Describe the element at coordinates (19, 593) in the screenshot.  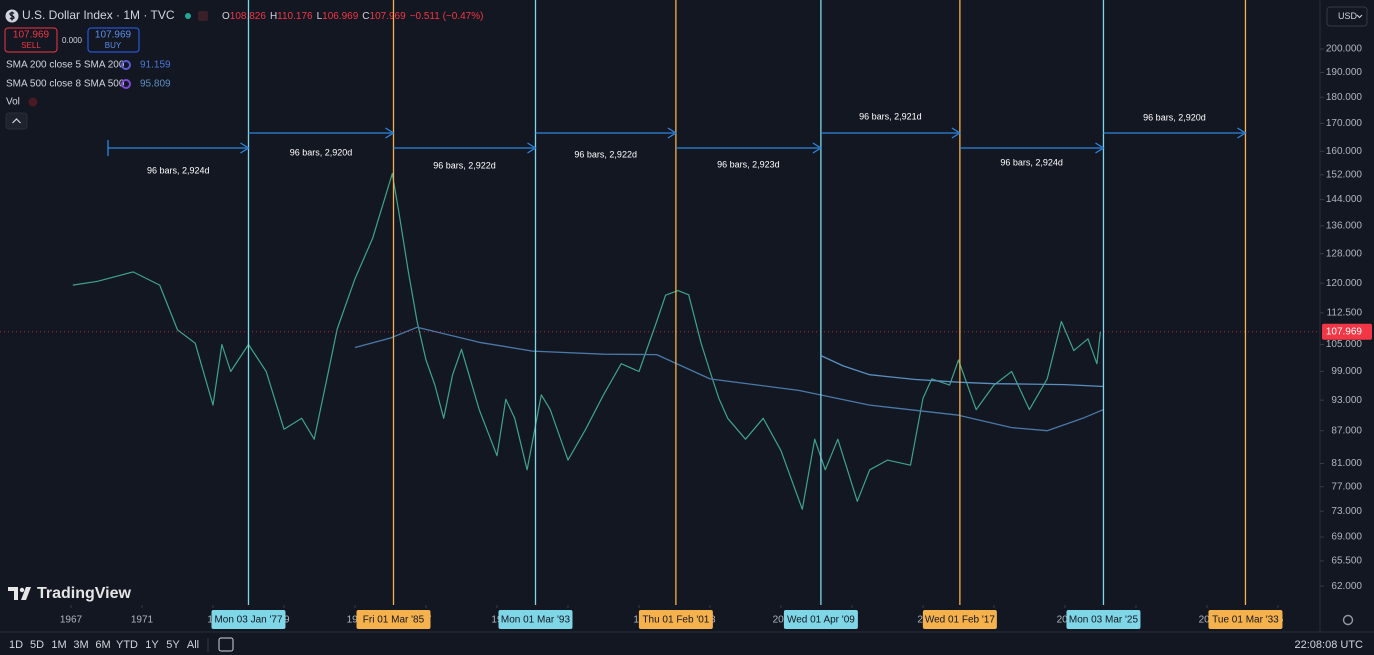
I see `logo-icon` at that location.